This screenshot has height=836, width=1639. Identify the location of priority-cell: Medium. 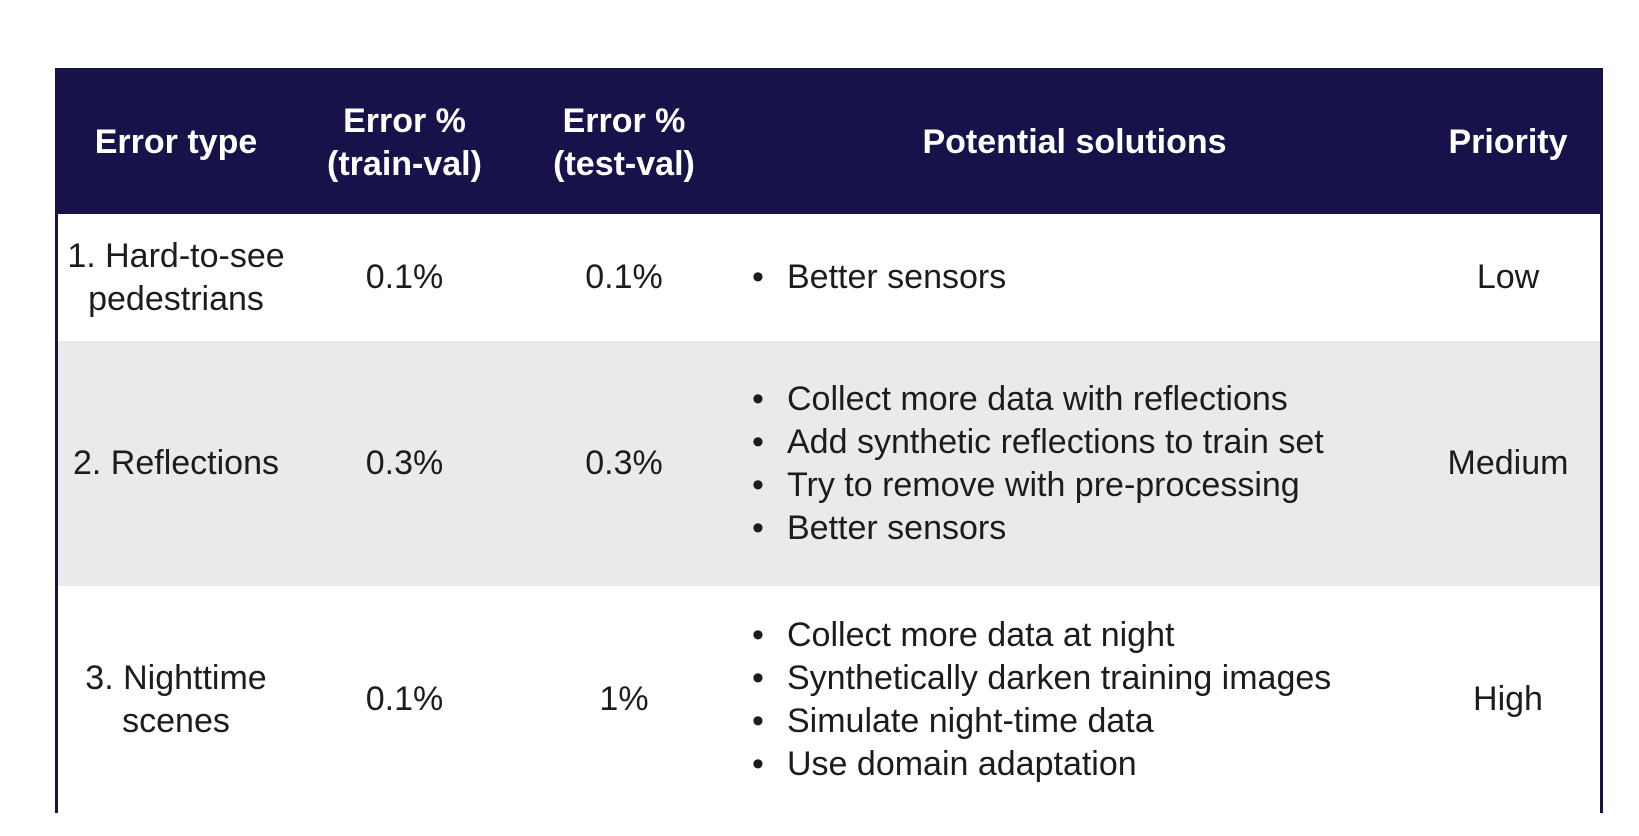
(1508, 463).